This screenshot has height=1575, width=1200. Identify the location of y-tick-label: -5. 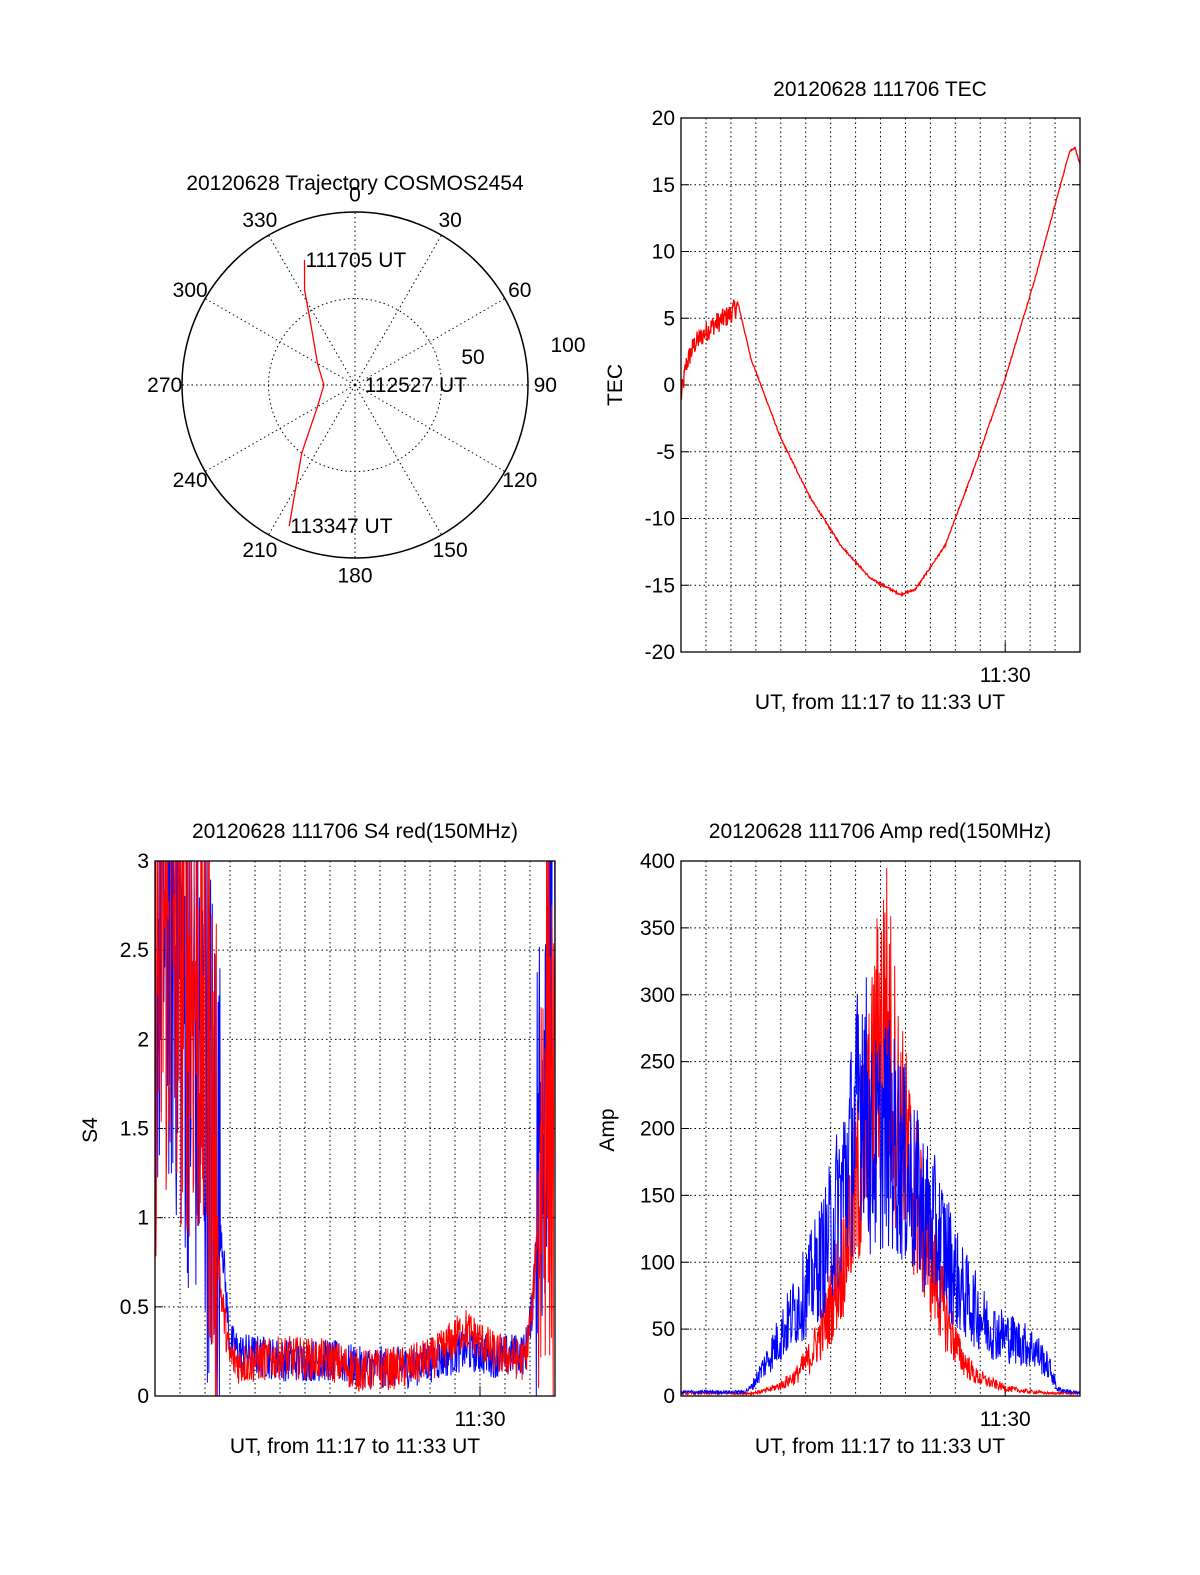
(665, 452).